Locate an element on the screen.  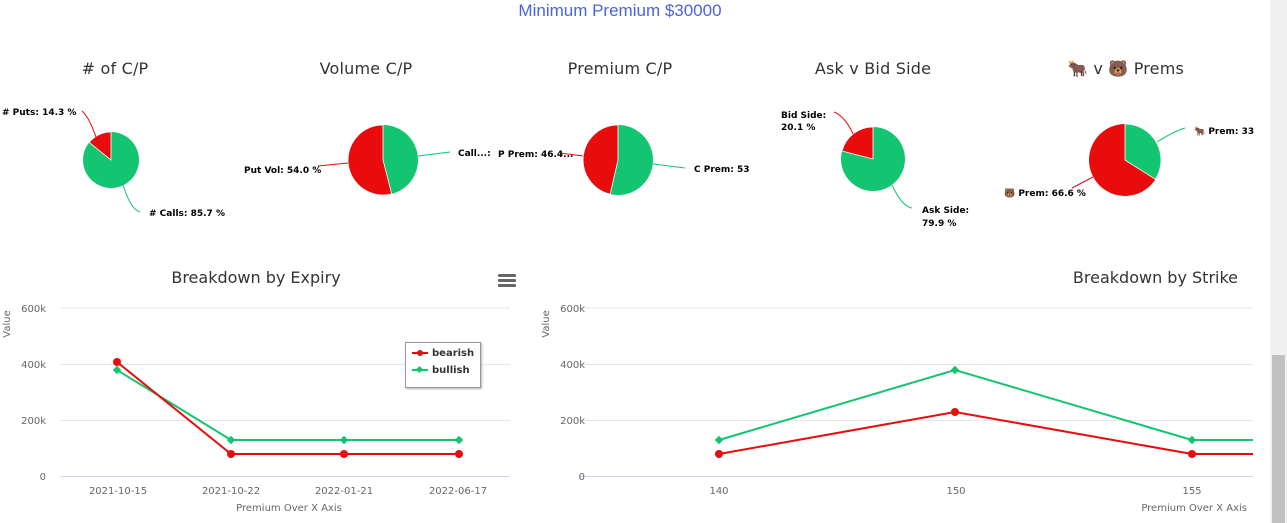
pie-volume: Put Vol: 54.0 % Call...: is located at coordinates (367, 160).